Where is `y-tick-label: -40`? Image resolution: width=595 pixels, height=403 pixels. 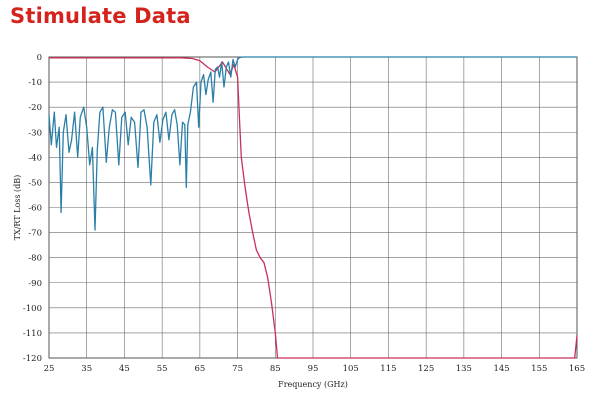 y-tick-label: -40 is located at coordinates (35, 158).